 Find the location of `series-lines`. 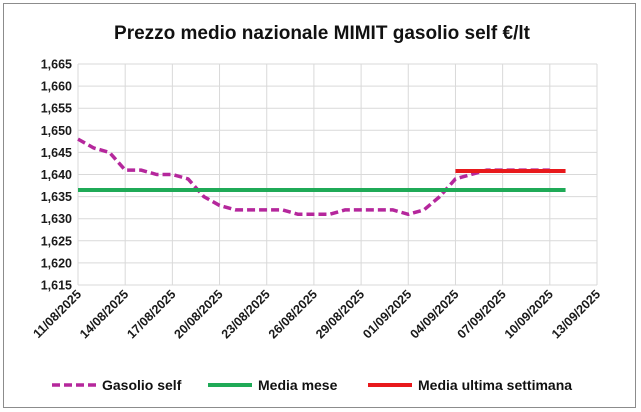

series-lines is located at coordinates (321, 177).